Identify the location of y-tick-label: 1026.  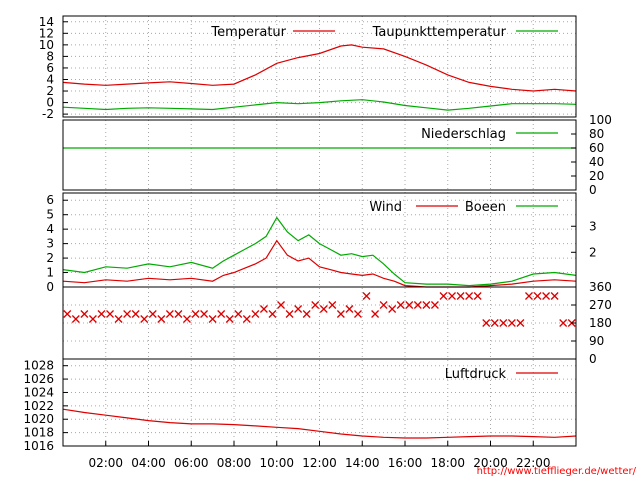
(38, 379).